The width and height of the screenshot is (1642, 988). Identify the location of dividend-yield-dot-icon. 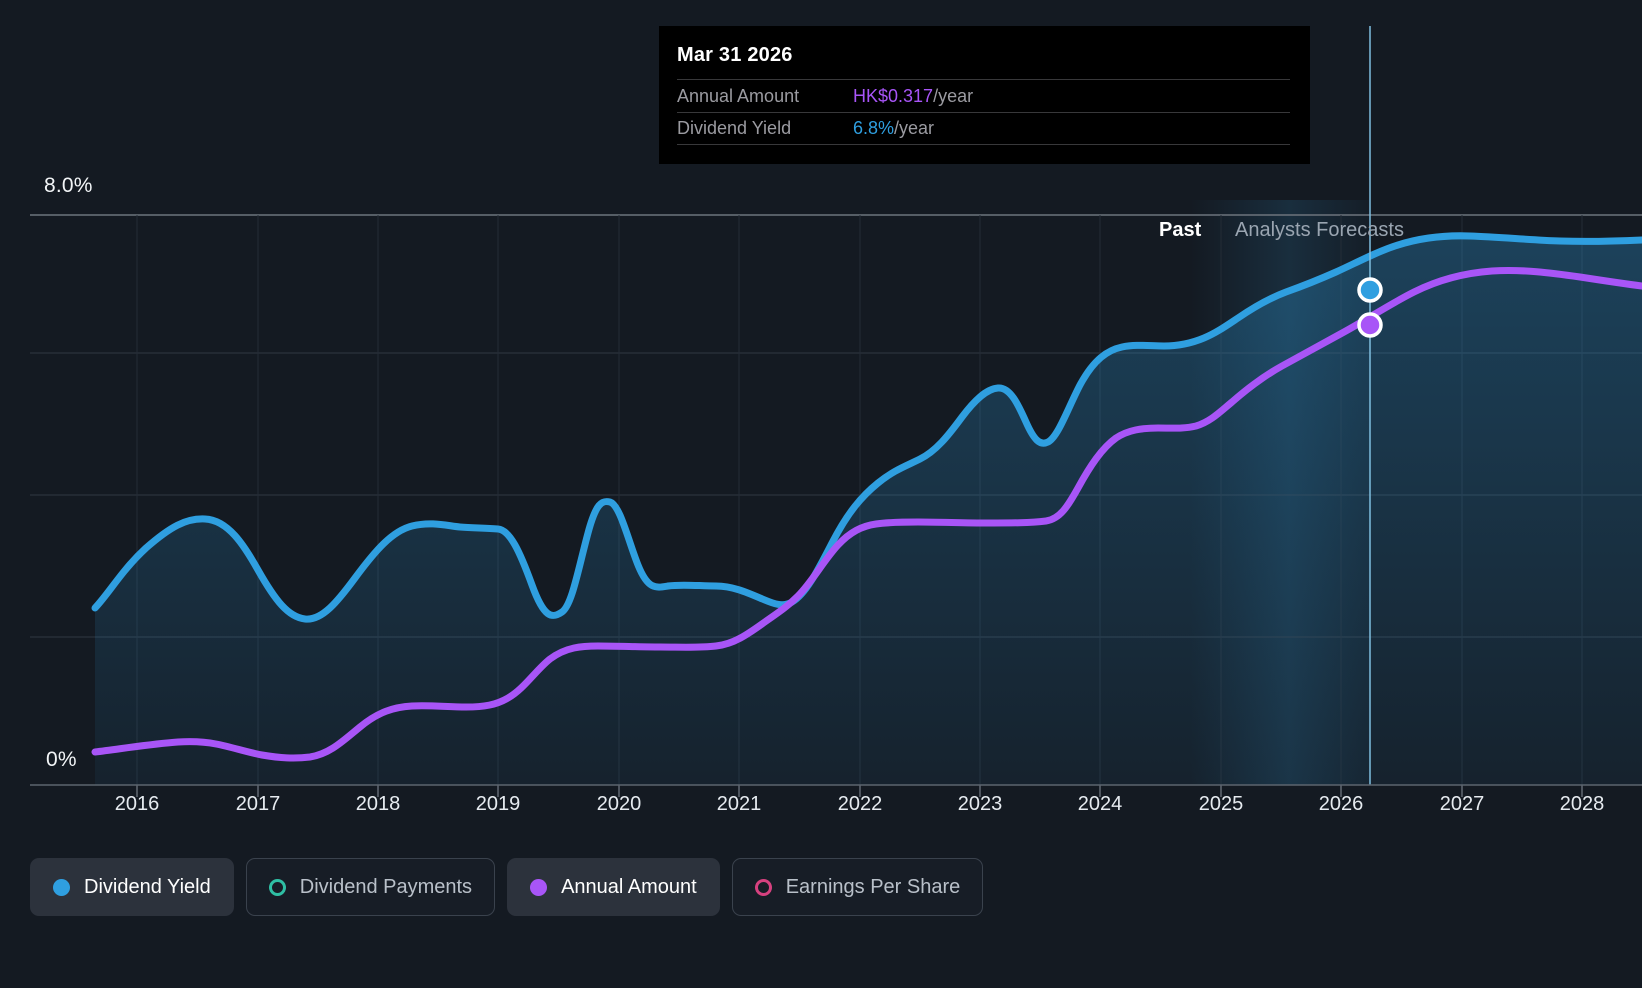
(61, 887).